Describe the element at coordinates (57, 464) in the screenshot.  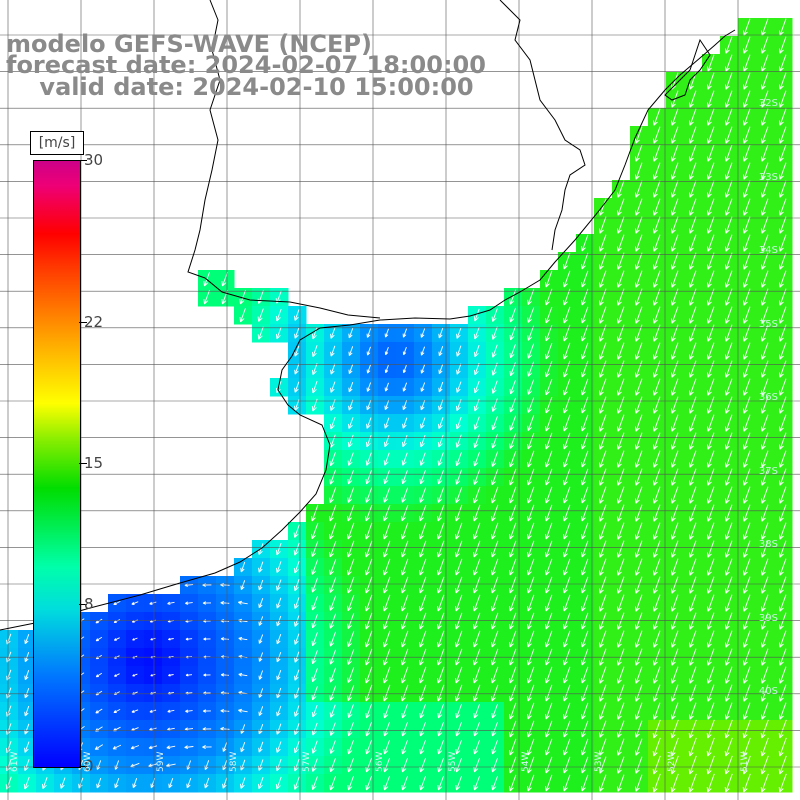
I see `colorbar` at that location.